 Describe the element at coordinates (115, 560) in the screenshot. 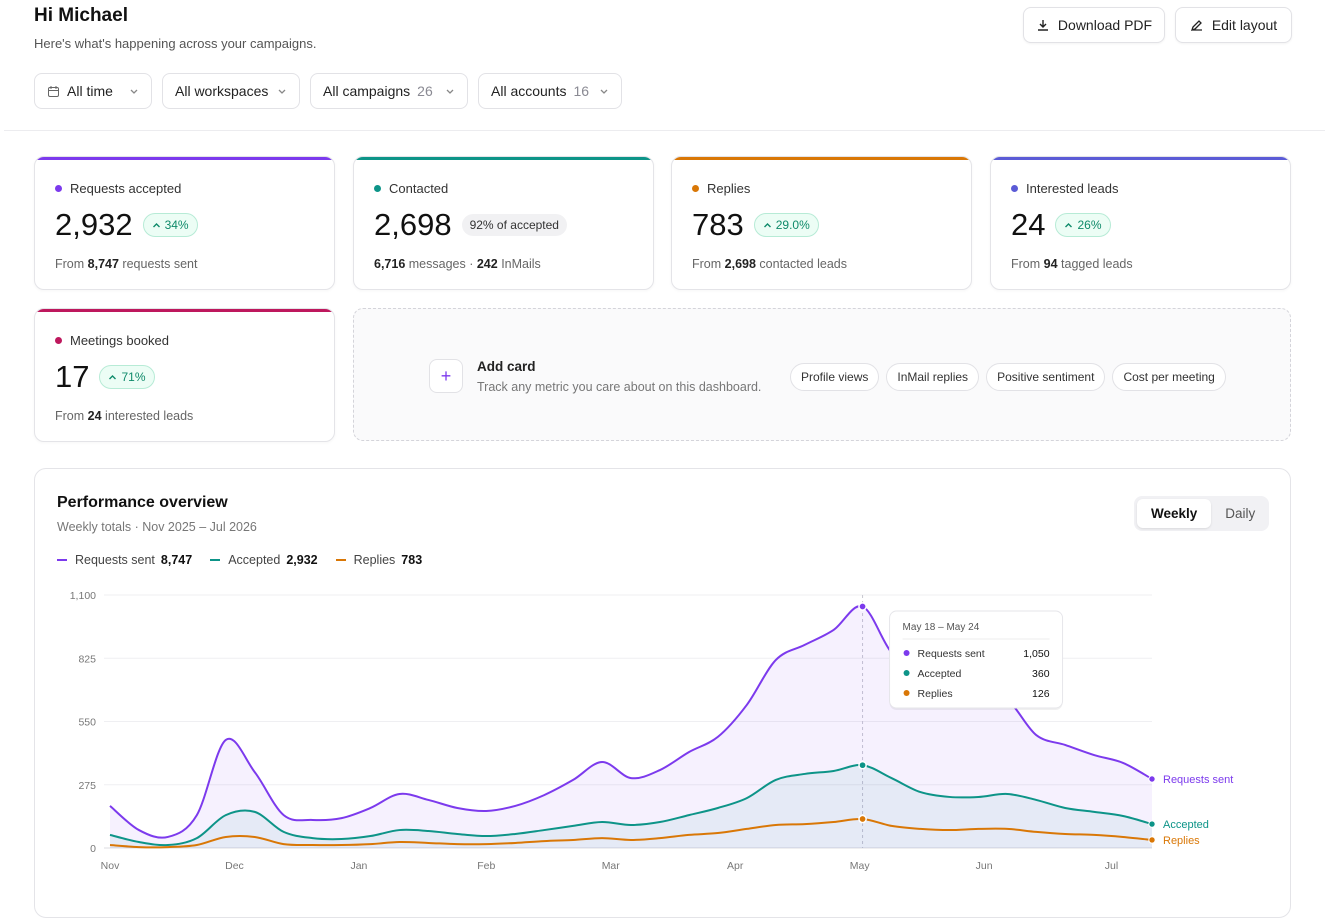

I see `legend-label: Requests sent` at that location.